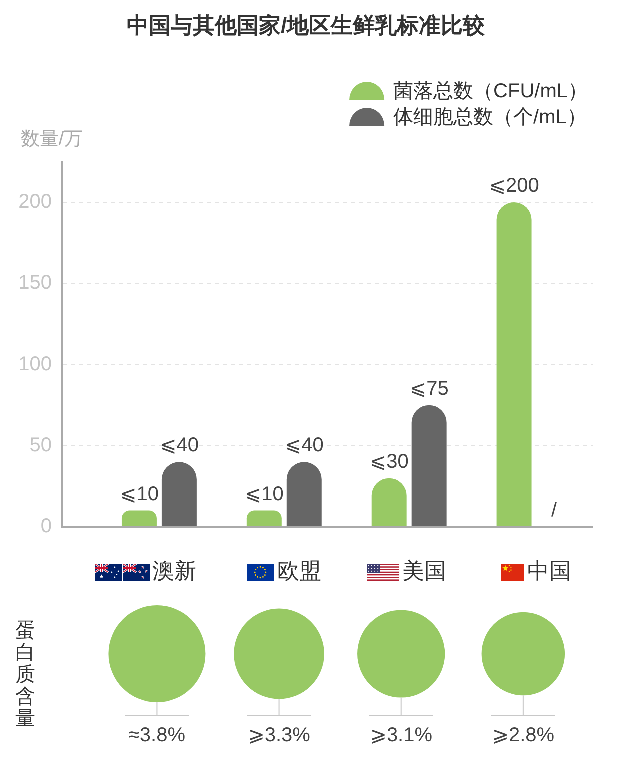 The image size is (640, 769). I want to click on data-label: ⩾3.3%, so click(279, 735).